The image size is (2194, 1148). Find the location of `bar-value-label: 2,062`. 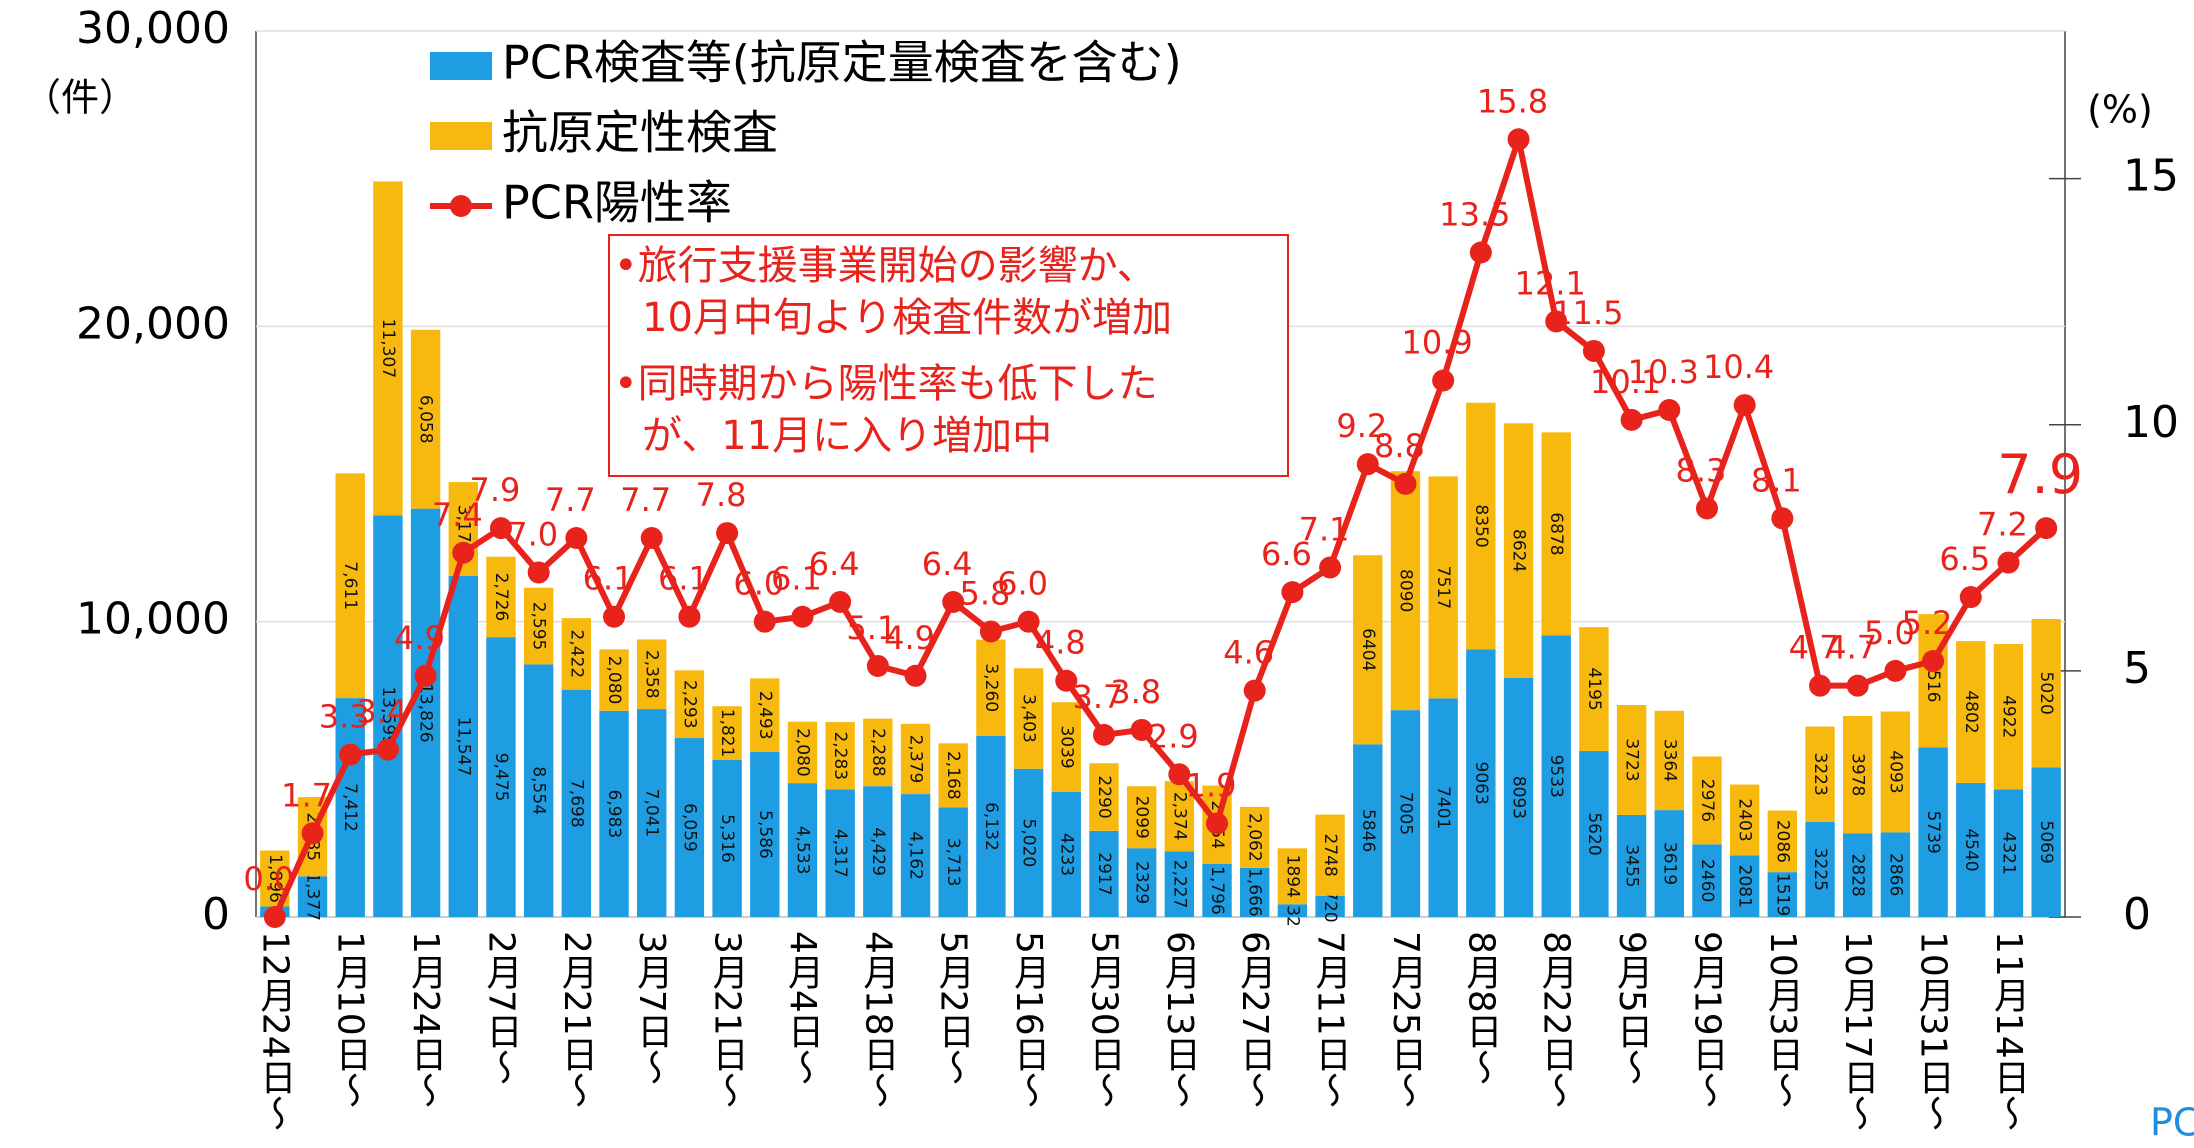

bar-value-label: 2,062 is located at coordinates (1255, 837).